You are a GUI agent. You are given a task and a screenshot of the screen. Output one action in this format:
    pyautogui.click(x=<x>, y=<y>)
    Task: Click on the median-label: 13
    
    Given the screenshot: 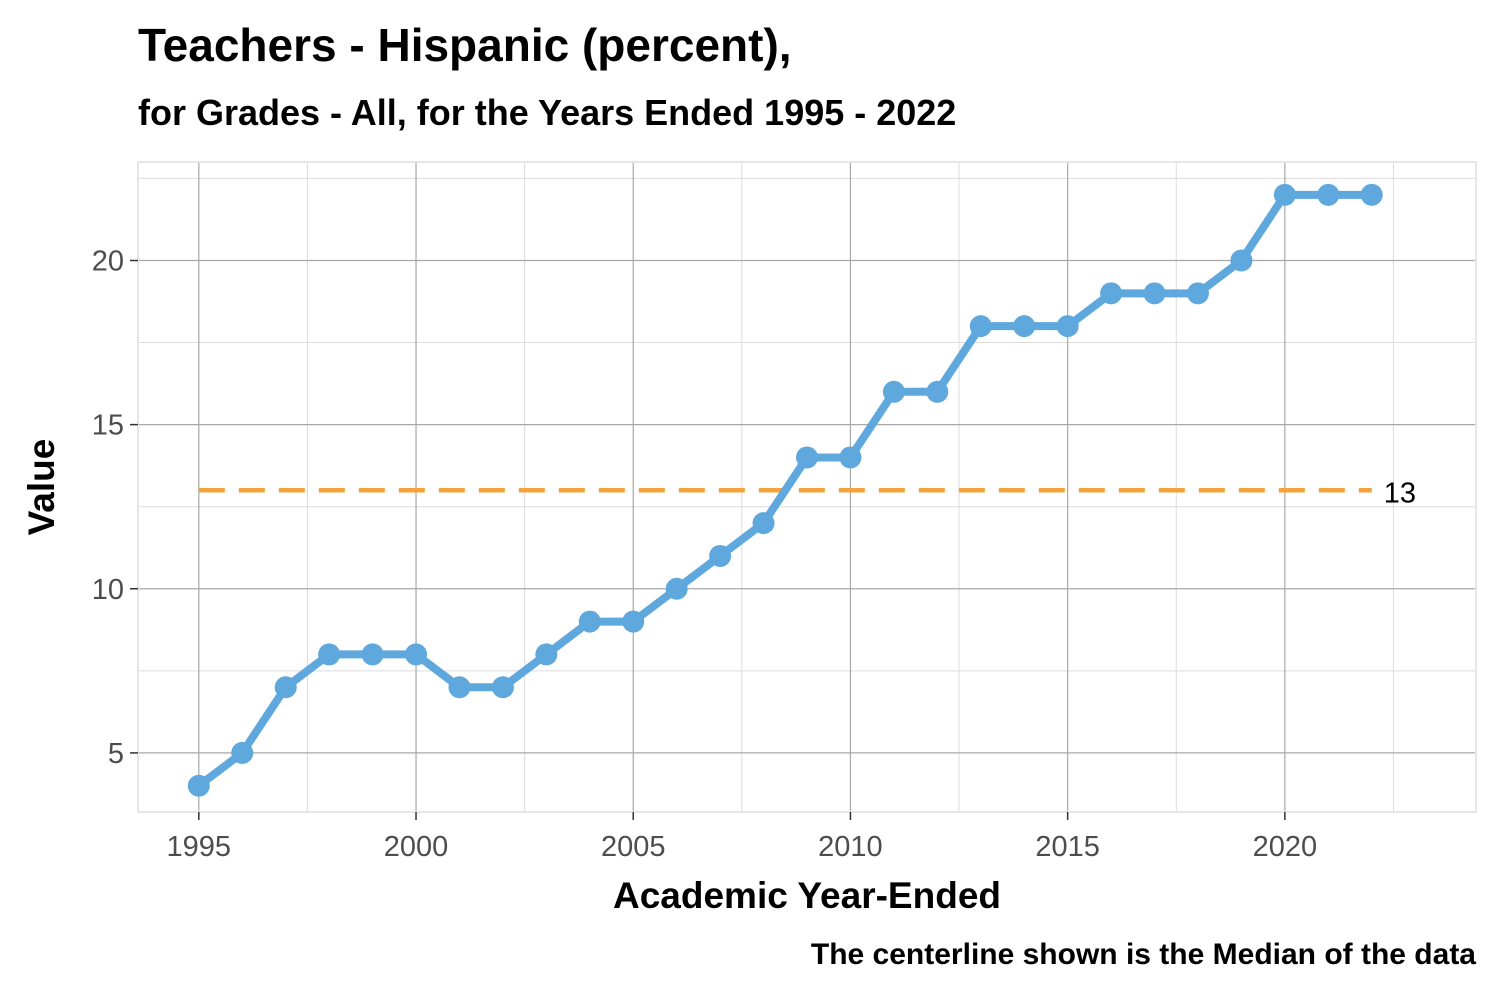 What is the action you would take?
    pyautogui.click(x=1400, y=493)
    